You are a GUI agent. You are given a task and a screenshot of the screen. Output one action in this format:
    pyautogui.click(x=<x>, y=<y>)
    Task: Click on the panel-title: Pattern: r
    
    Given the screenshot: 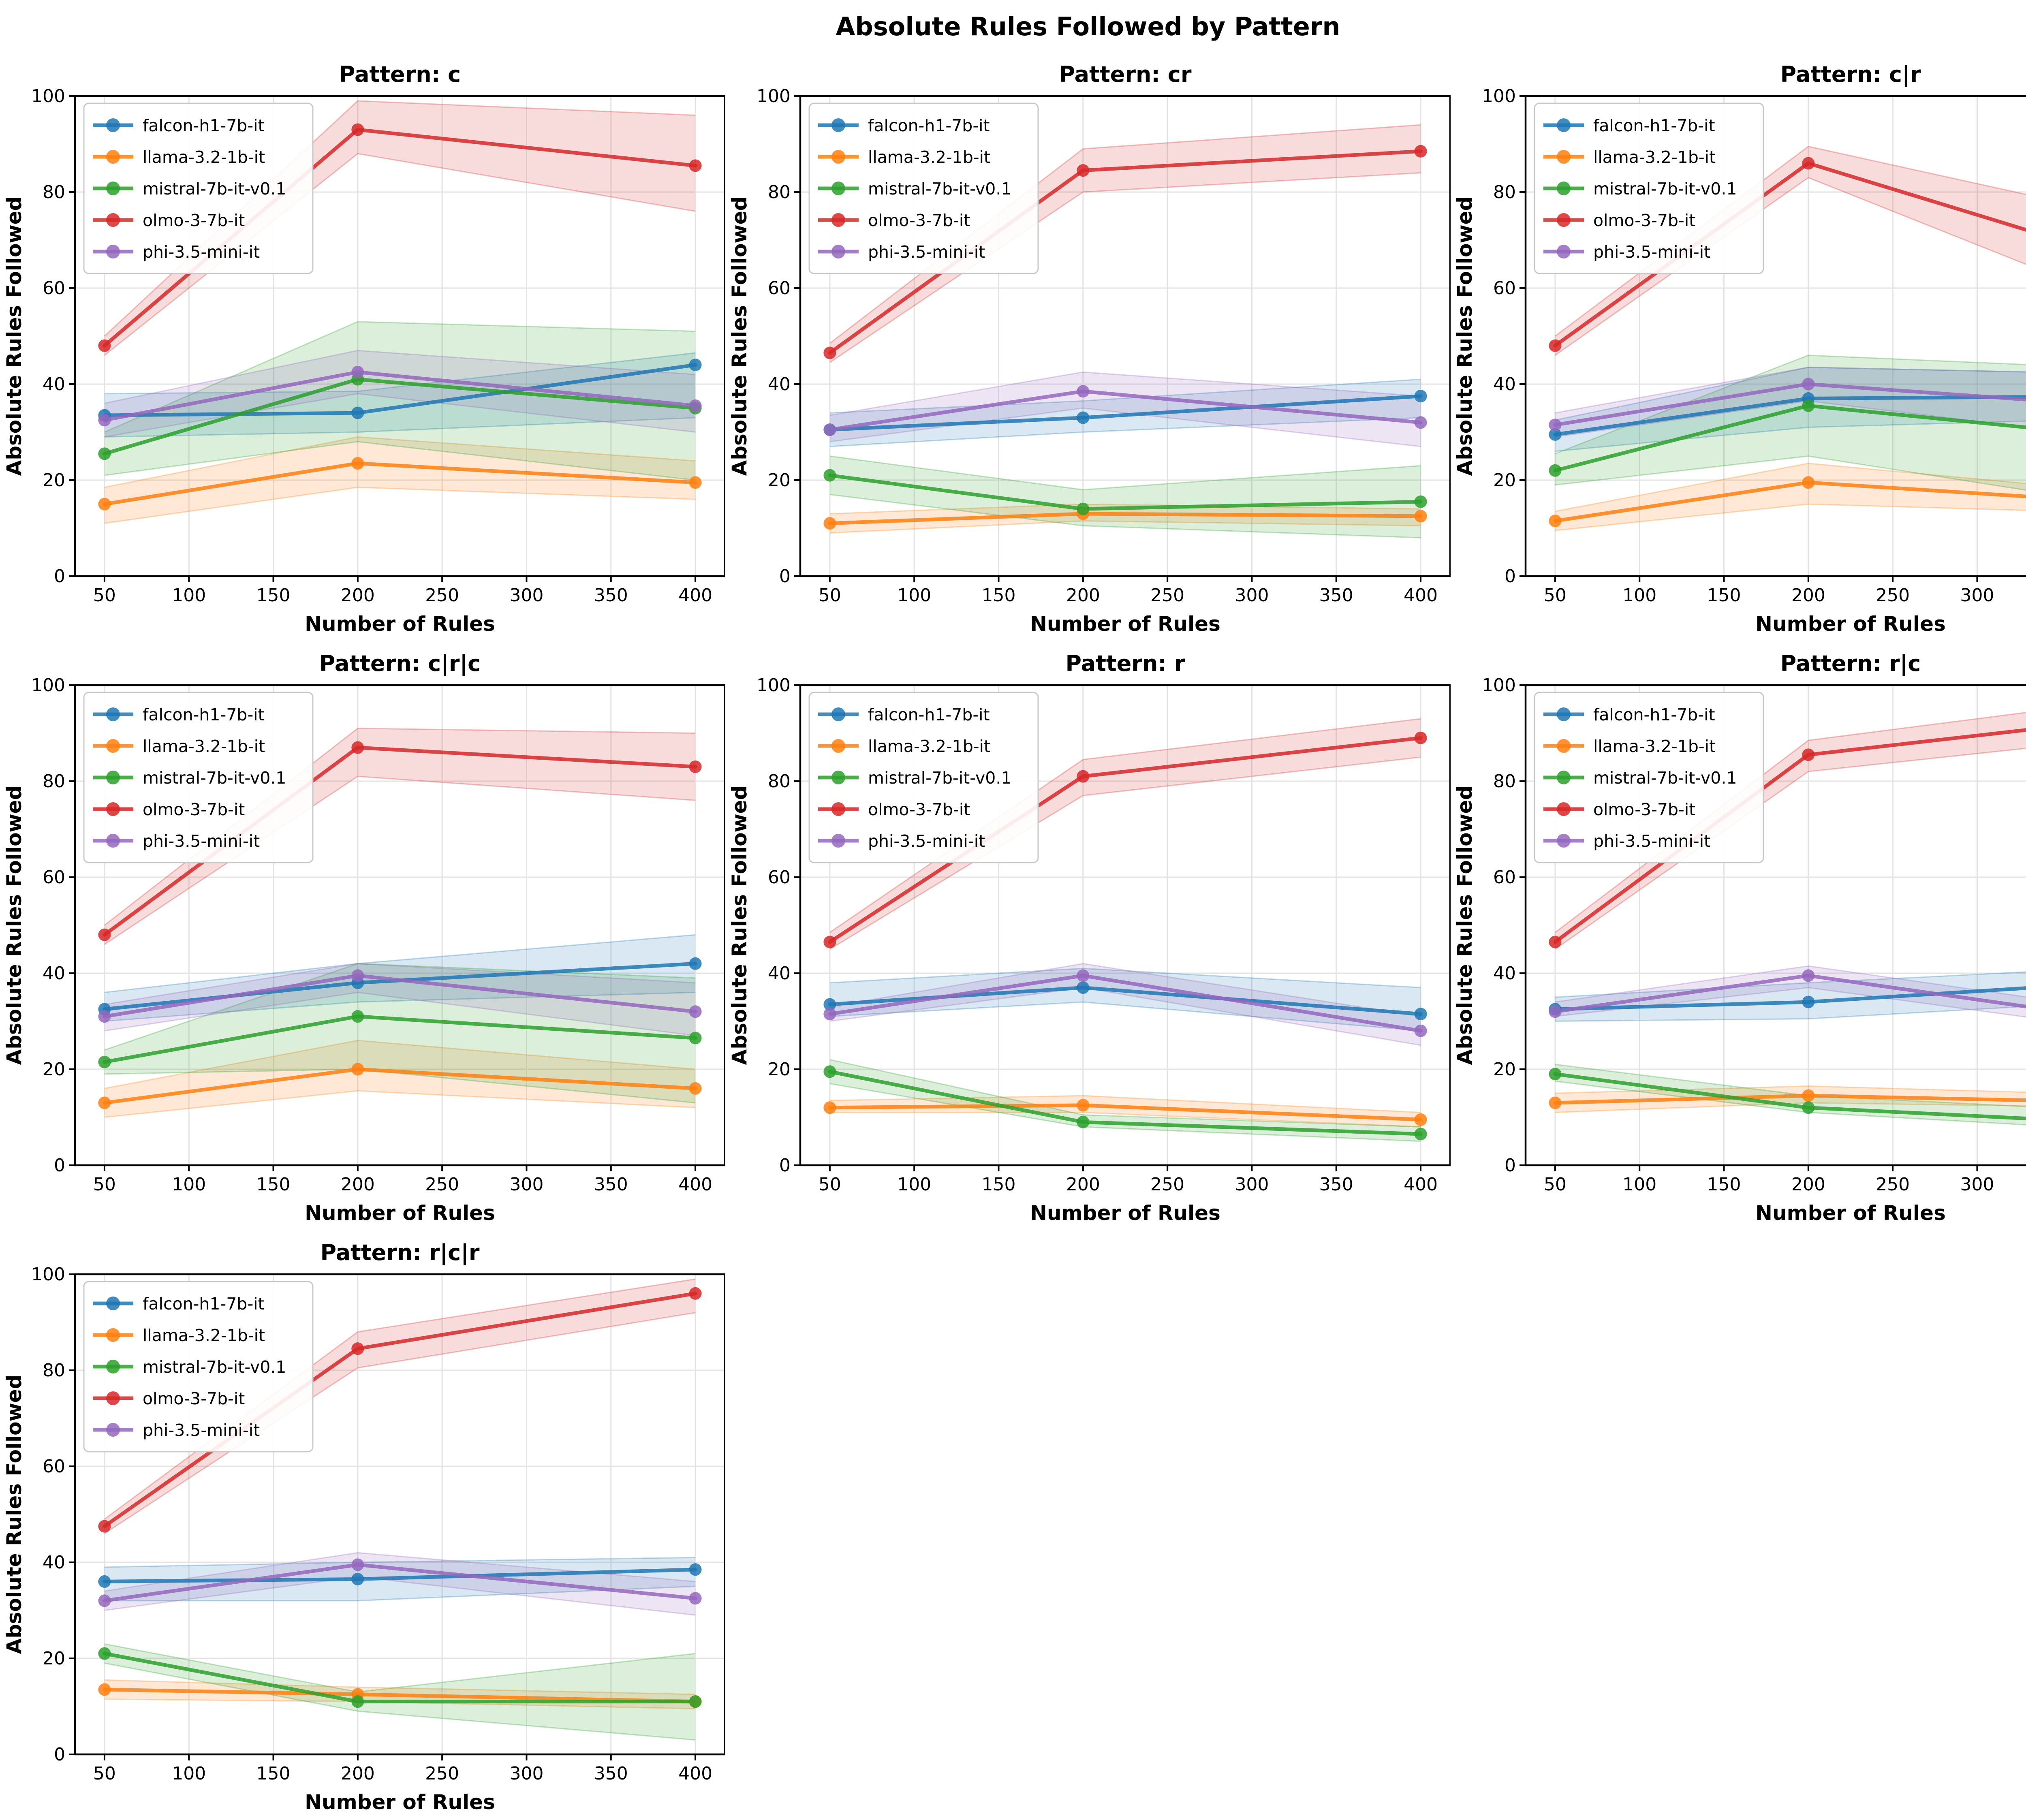 What is the action you would take?
    pyautogui.click(x=1125, y=664)
    